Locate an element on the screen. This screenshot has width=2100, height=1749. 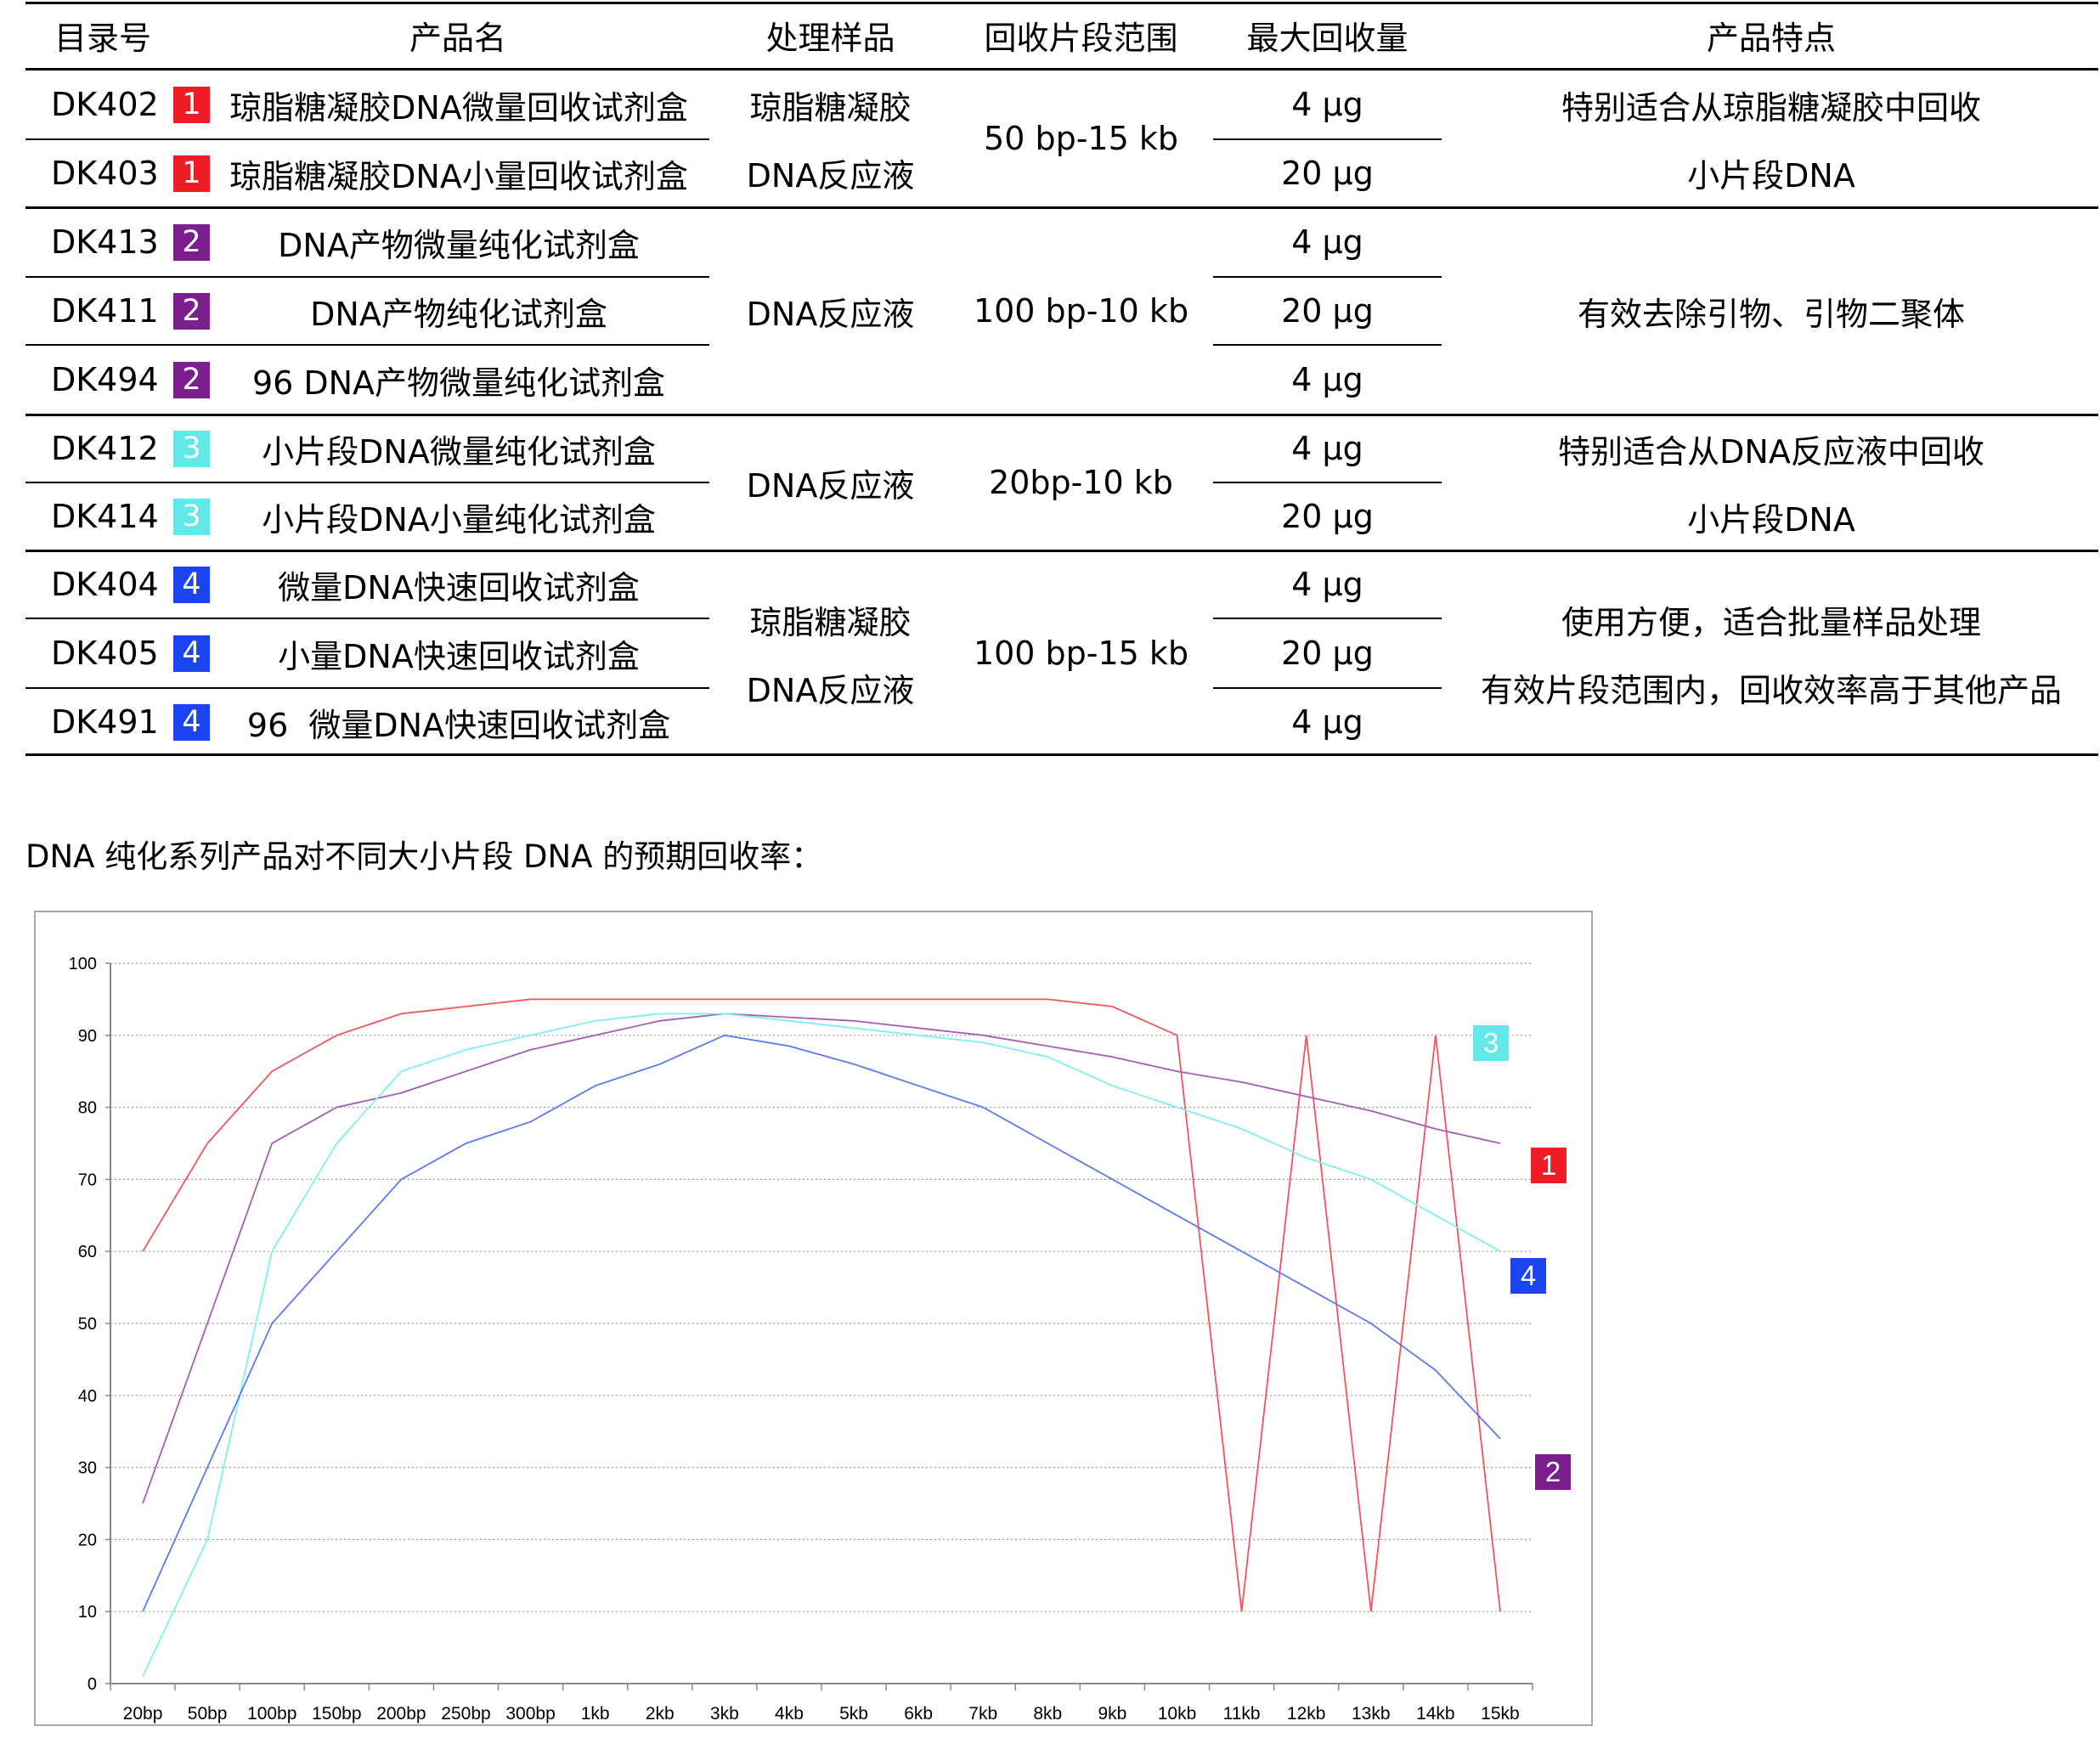
y-tick-label: 70 is located at coordinates (87, 1180).